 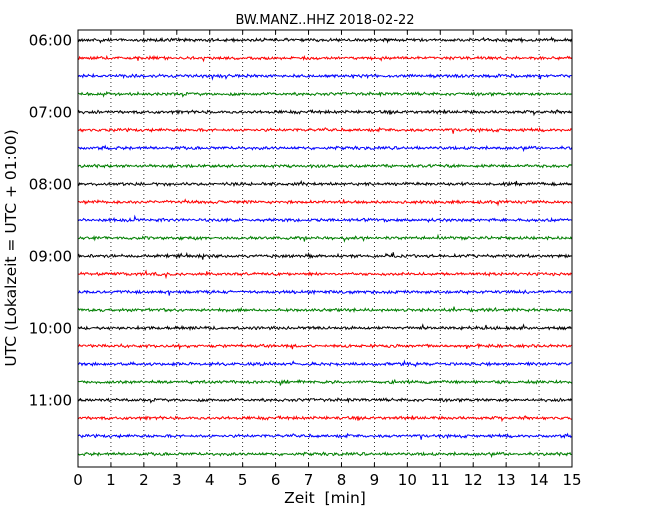 What do you see at coordinates (144, 480) in the screenshot?
I see `x-tick-label: 2` at bounding box center [144, 480].